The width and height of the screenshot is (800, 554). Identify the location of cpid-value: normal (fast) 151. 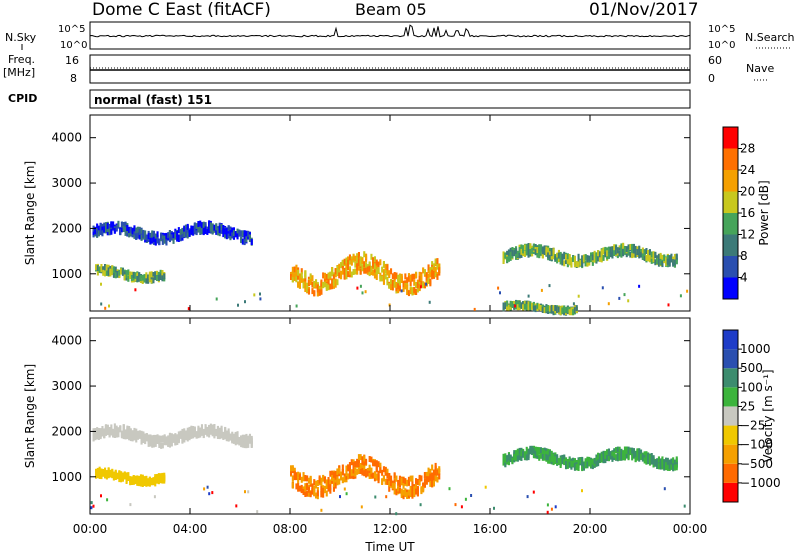
(153, 100).